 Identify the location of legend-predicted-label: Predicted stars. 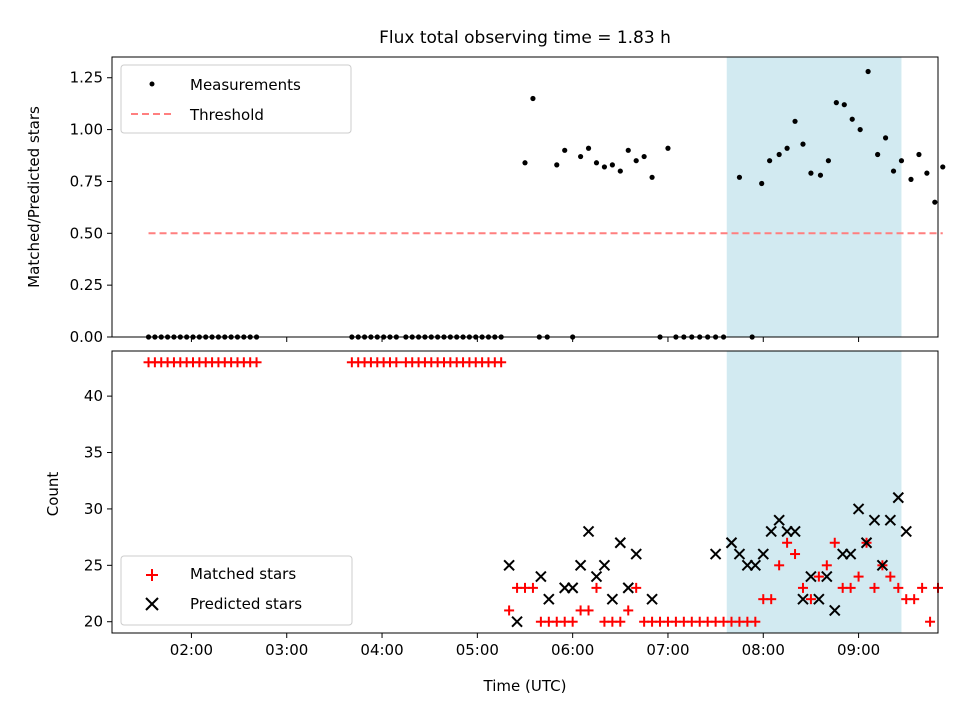
(246, 604).